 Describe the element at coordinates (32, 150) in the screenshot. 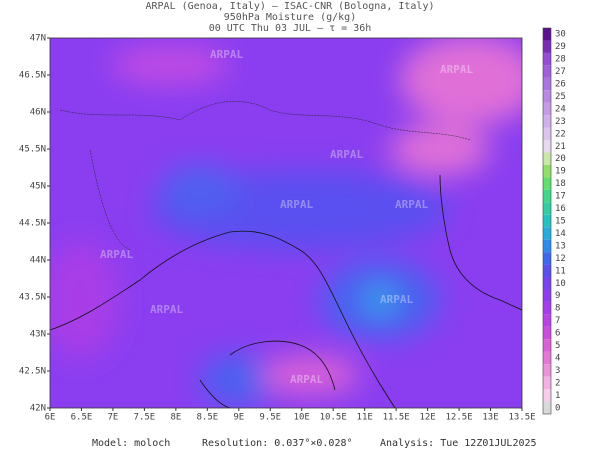

I see `lat-label: 45.5N` at that location.